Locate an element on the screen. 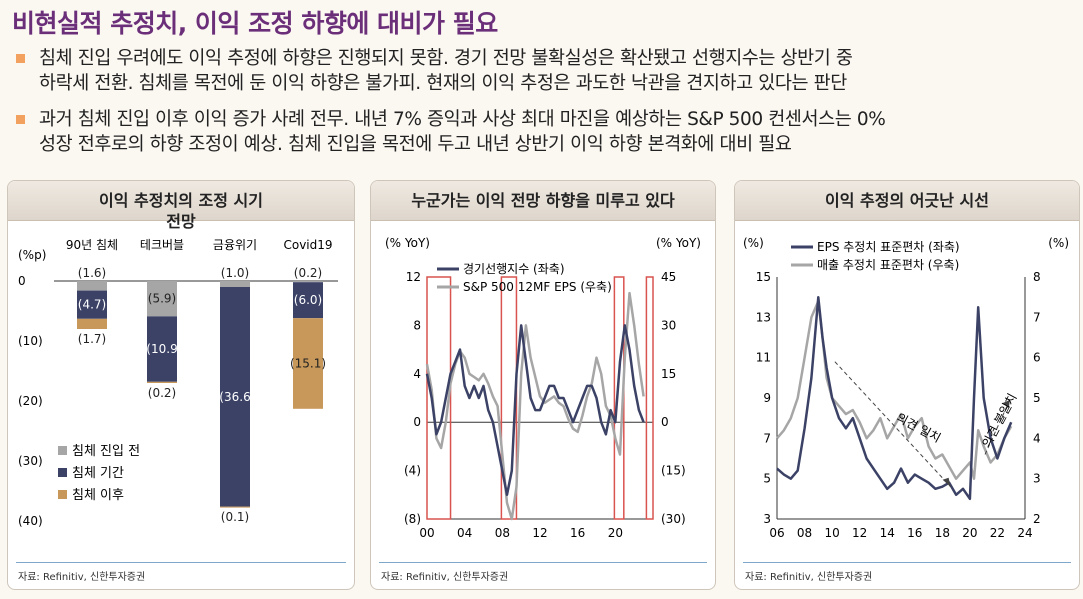 This screenshot has width=1083, height=599. legend-label: 매출 추정치 표준편차 (우축) is located at coordinates (888, 265).